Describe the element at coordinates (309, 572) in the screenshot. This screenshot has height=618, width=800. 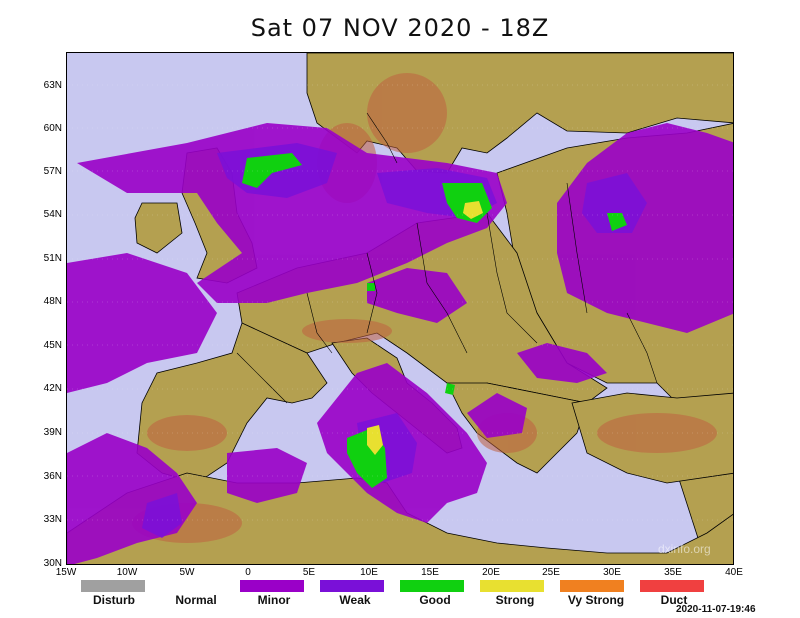
I see `lon-label-5e: 5E` at that location.